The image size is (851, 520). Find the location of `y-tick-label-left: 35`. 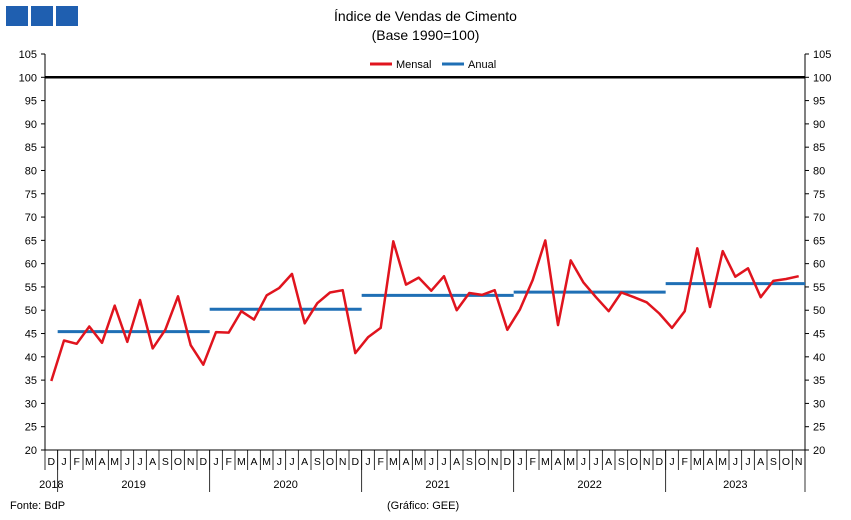

y-tick-label-left: 35 is located at coordinates (31, 381).